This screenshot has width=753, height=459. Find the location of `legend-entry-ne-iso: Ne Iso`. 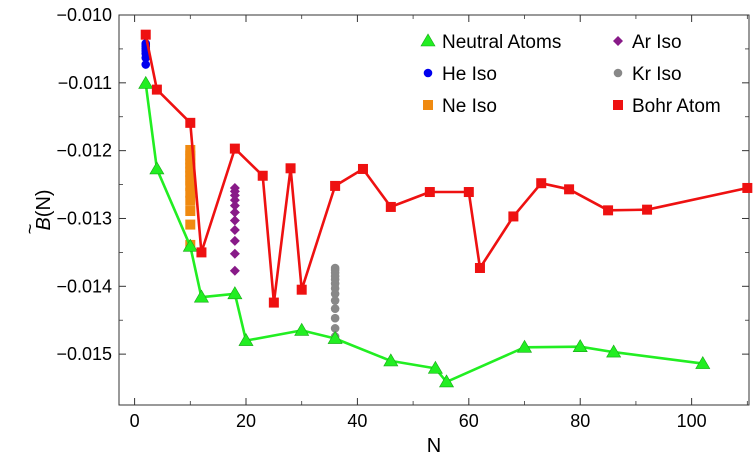

legend-entry-ne-iso: Ne Iso is located at coordinates (460, 106).